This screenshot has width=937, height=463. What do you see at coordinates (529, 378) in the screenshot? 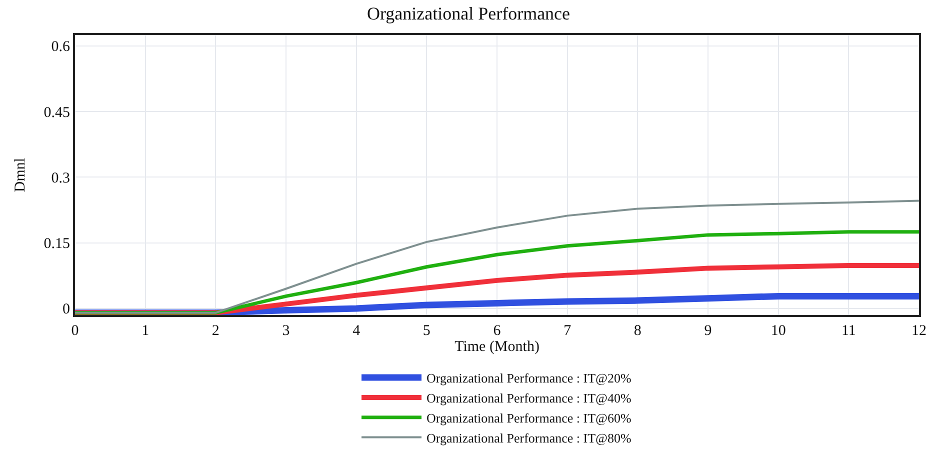
I see `legend-label: Organizational Performance : IT@20%` at bounding box center [529, 378].